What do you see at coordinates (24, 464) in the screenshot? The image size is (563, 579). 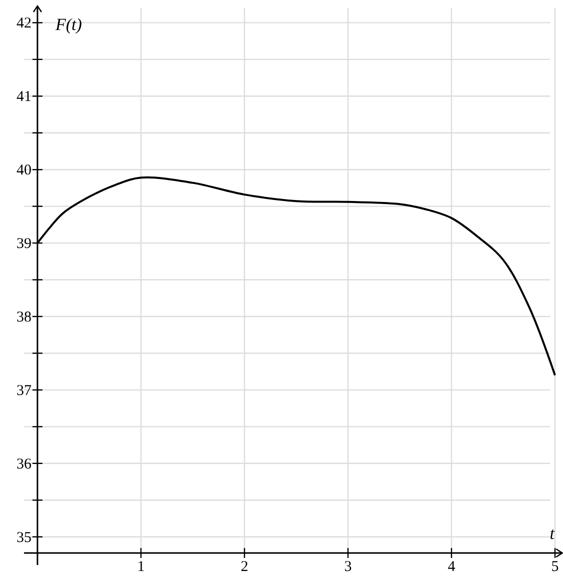 I see `y-tick-label: 36` at bounding box center [24, 464].